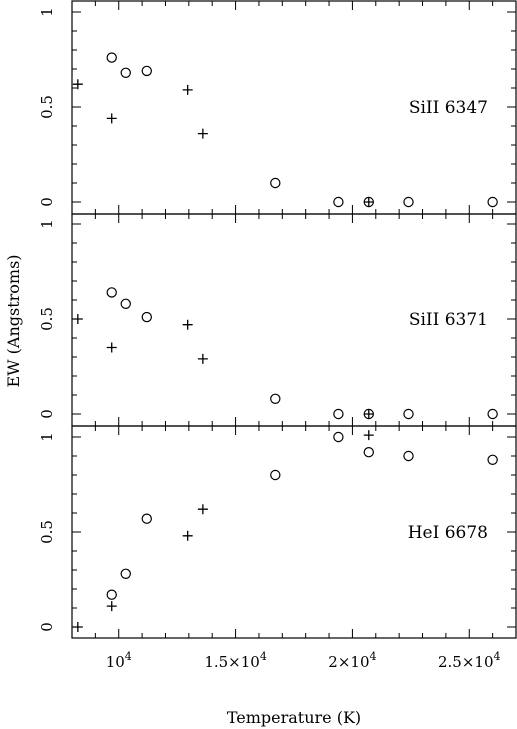  What do you see at coordinates (448, 533) in the screenshot?
I see `panel-label: HeI 6678` at bounding box center [448, 533].